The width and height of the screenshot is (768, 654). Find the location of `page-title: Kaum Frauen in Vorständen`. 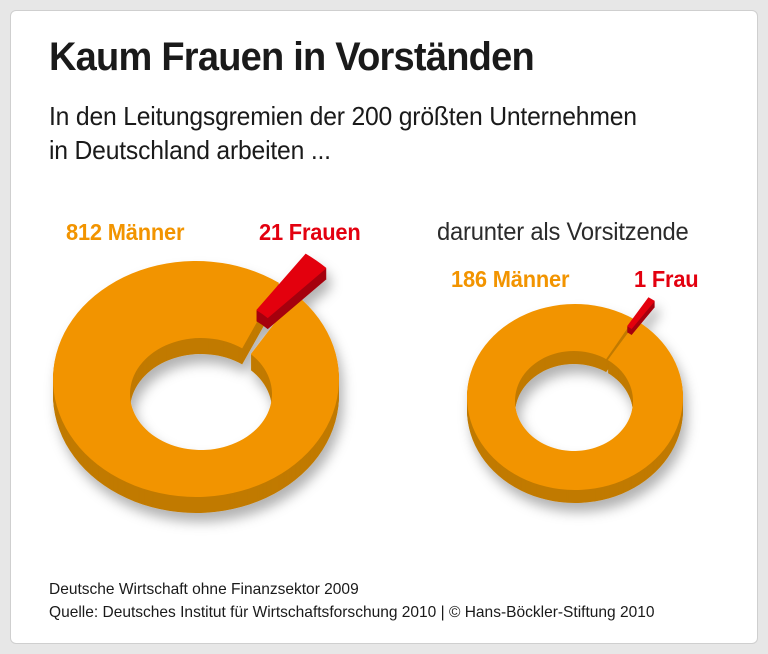

page-title: Kaum Frauen in Vorständen is located at coordinates (292, 57).